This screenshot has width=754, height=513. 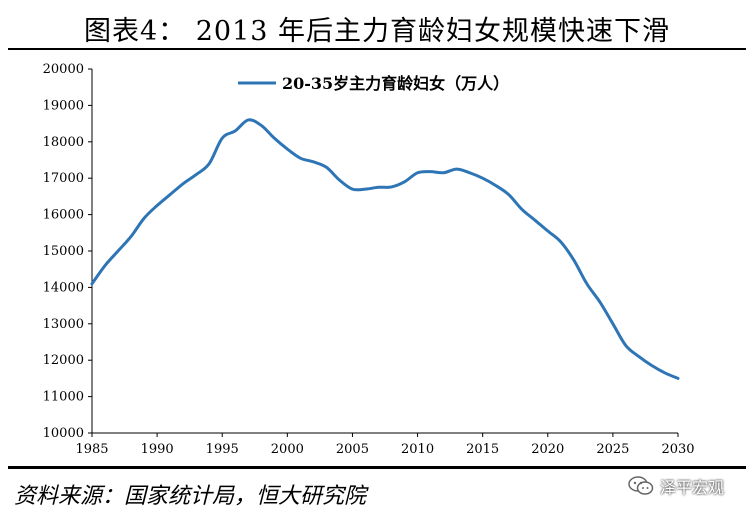 I want to click on y-tick-label: 17000, so click(x=63, y=178).